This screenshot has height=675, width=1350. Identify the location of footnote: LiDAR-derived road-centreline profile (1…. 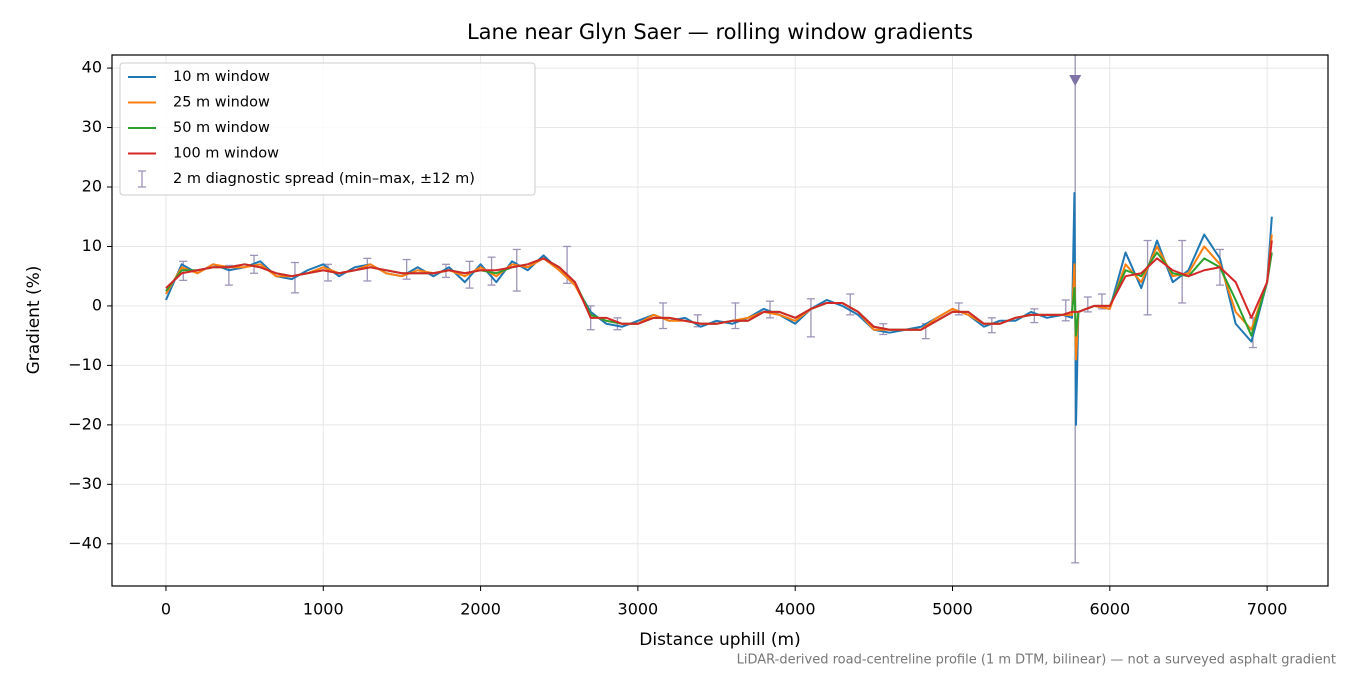
(1036, 660).